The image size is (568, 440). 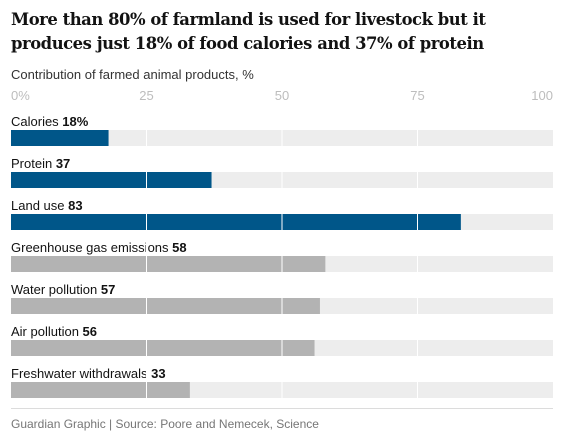 What do you see at coordinates (158, 373) in the screenshot?
I see `value-label: 33` at bounding box center [158, 373].